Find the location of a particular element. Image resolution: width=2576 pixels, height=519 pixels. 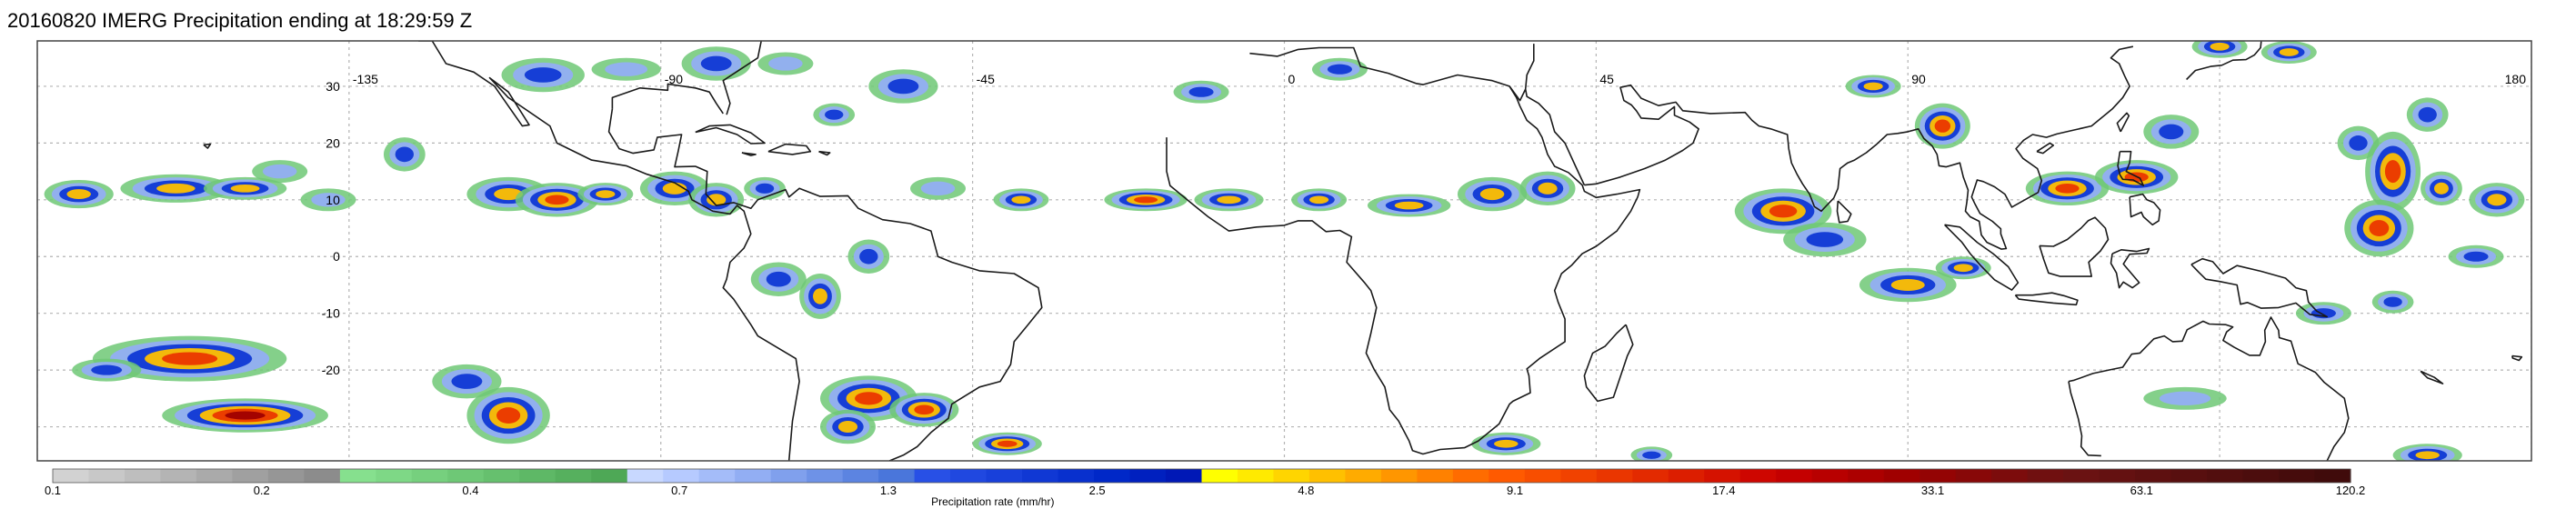

colorbar-title: Precipitation rate (mm/hr) is located at coordinates (992, 501).